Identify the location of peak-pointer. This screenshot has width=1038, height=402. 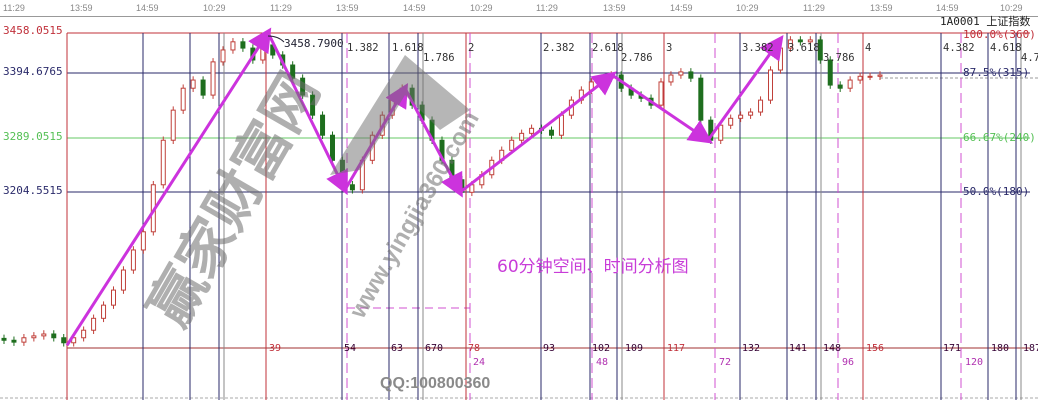
(276, 39).